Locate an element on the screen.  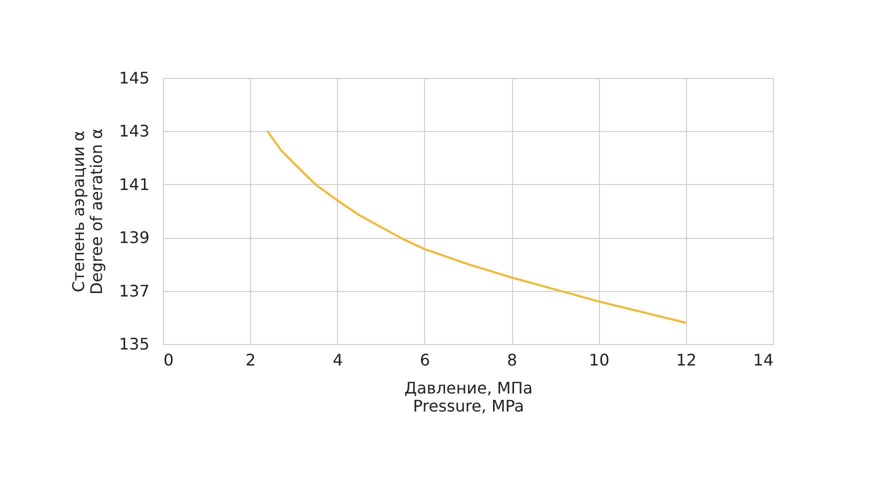
x-tick-label: 6 is located at coordinates (425, 360).